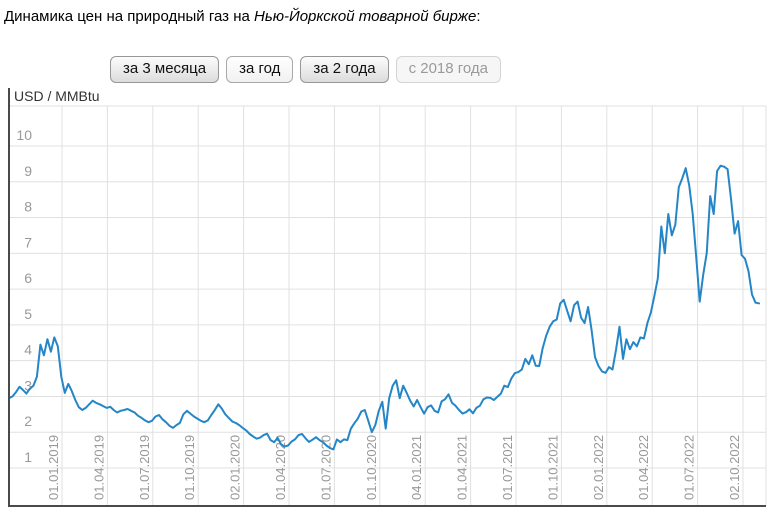  I want to click on x-tick-label: 01.07.2022, so click(689, 467).